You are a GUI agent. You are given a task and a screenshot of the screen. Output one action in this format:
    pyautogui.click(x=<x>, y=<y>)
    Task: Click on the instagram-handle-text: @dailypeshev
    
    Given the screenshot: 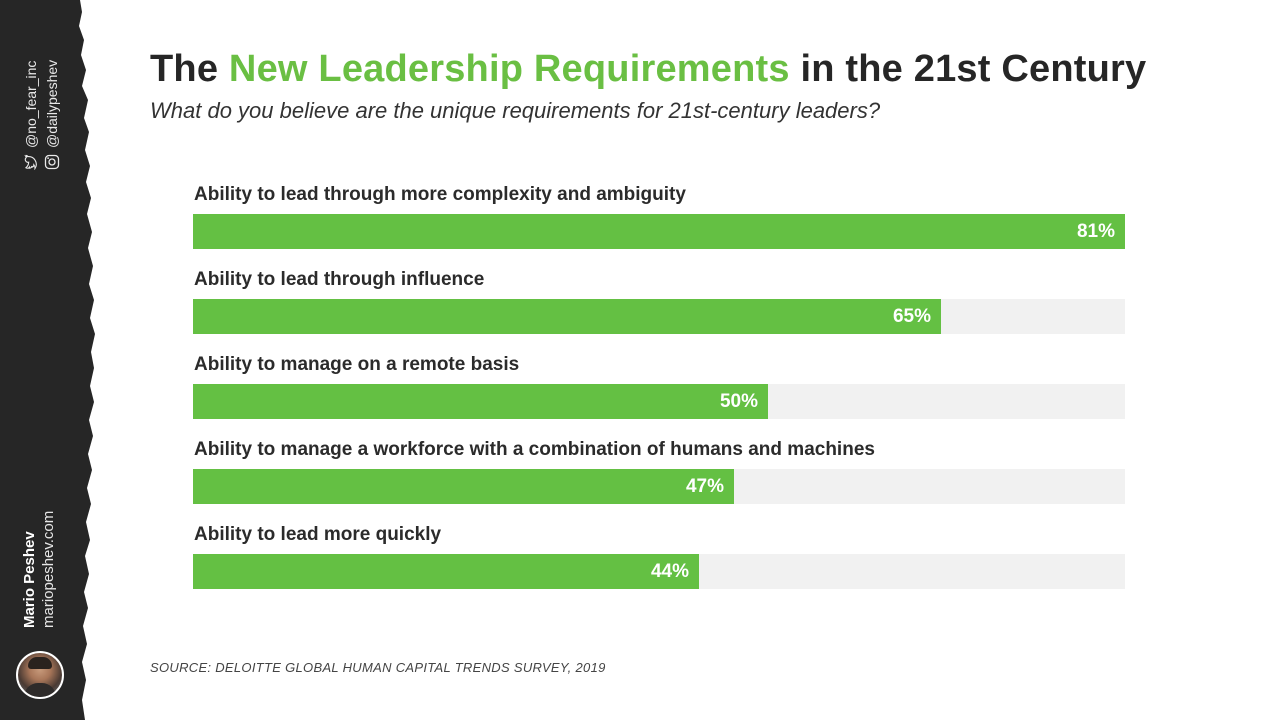 What is the action you would take?
    pyautogui.click(x=52, y=103)
    